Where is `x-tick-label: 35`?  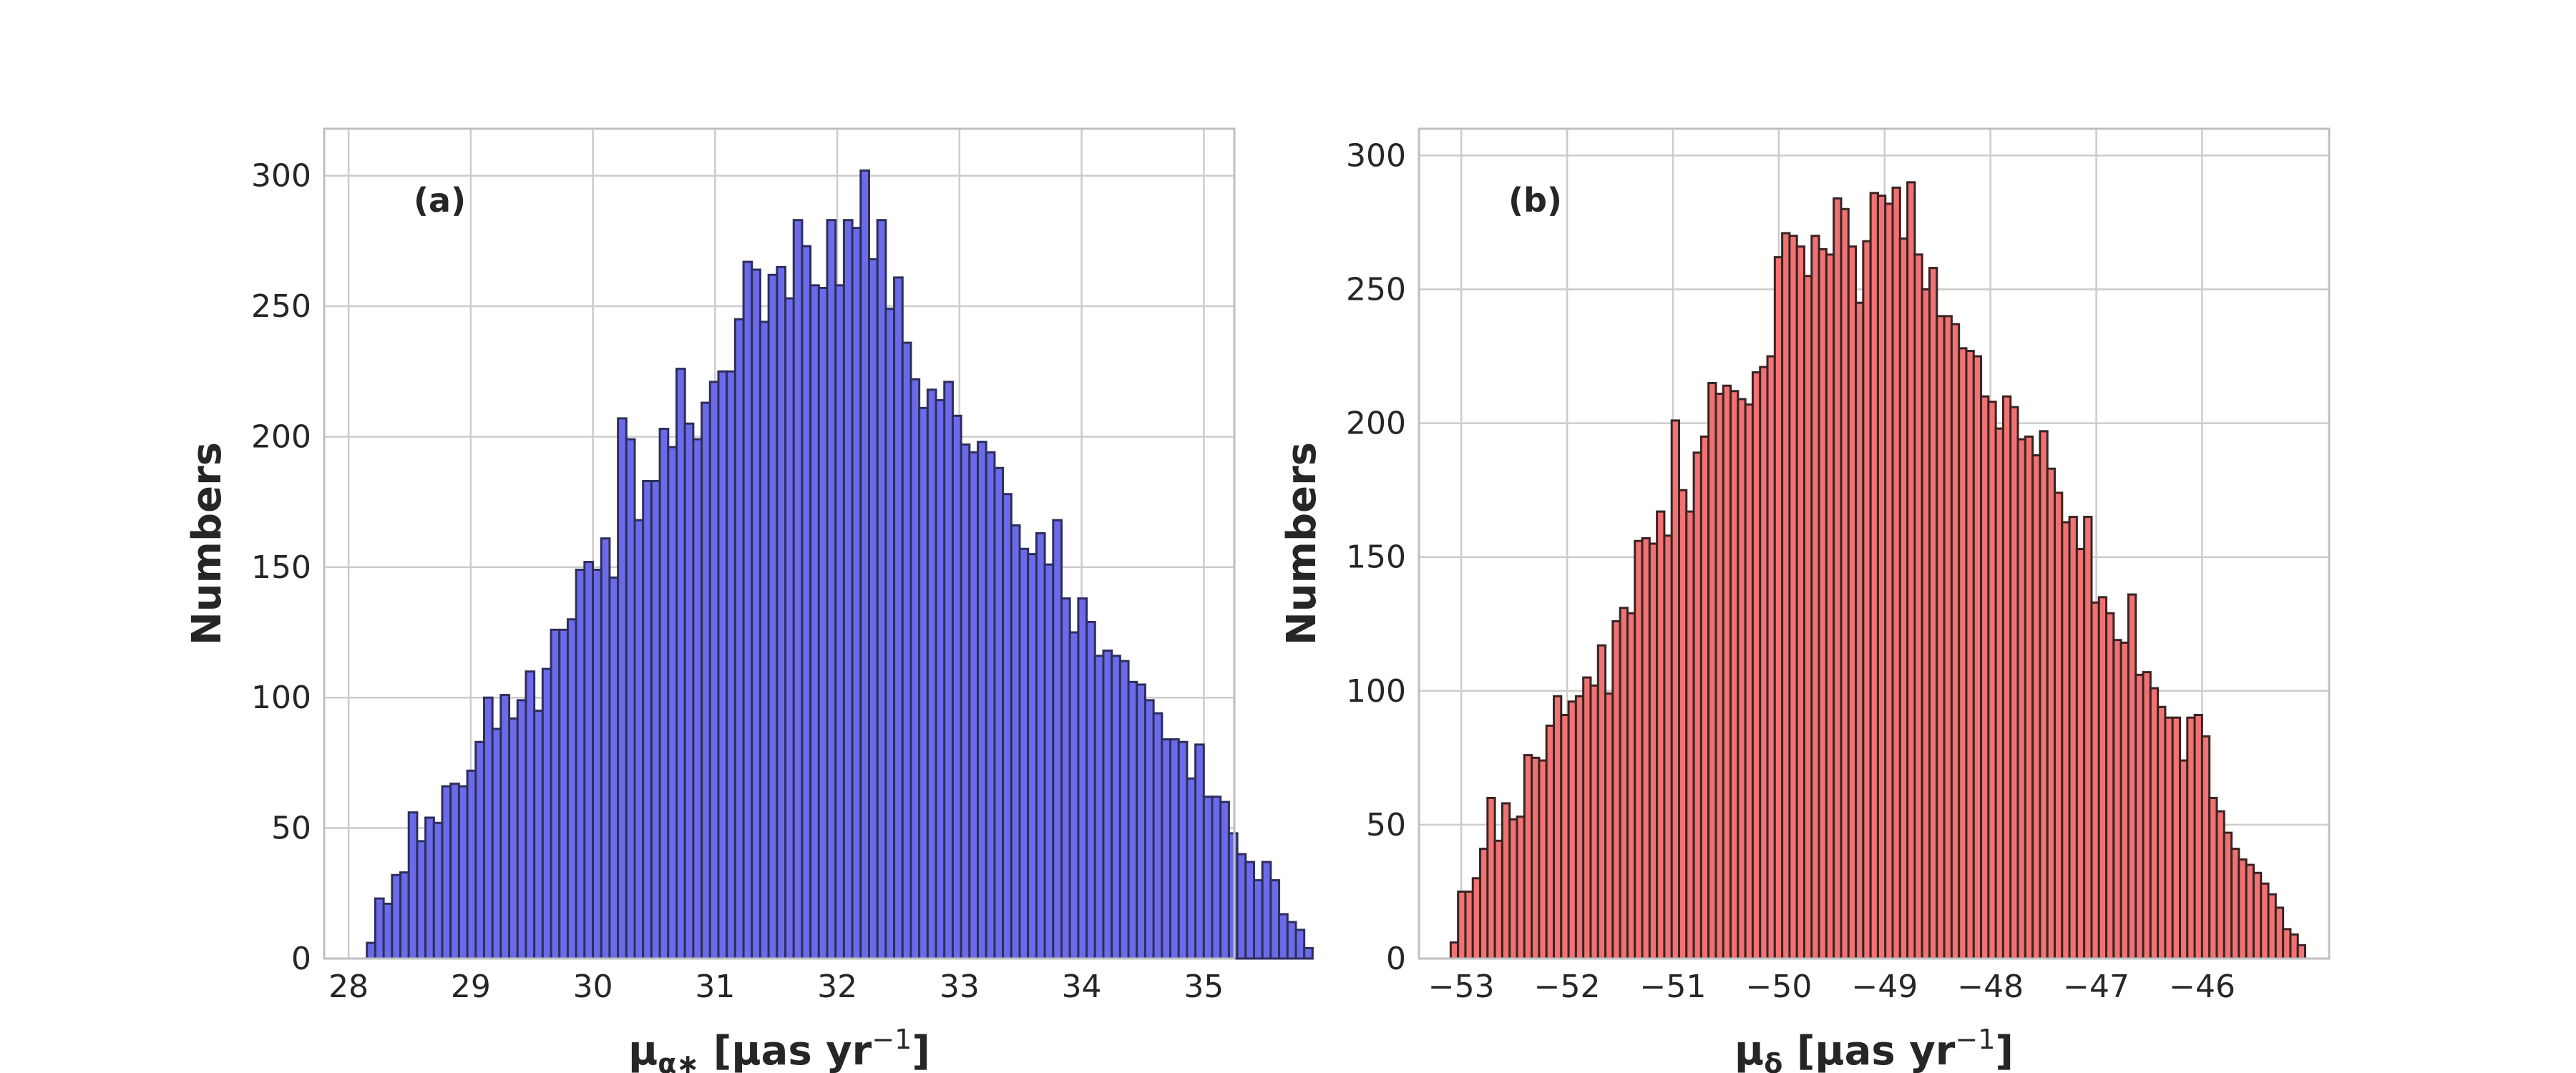 x-tick-label: 35 is located at coordinates (1204, 987).